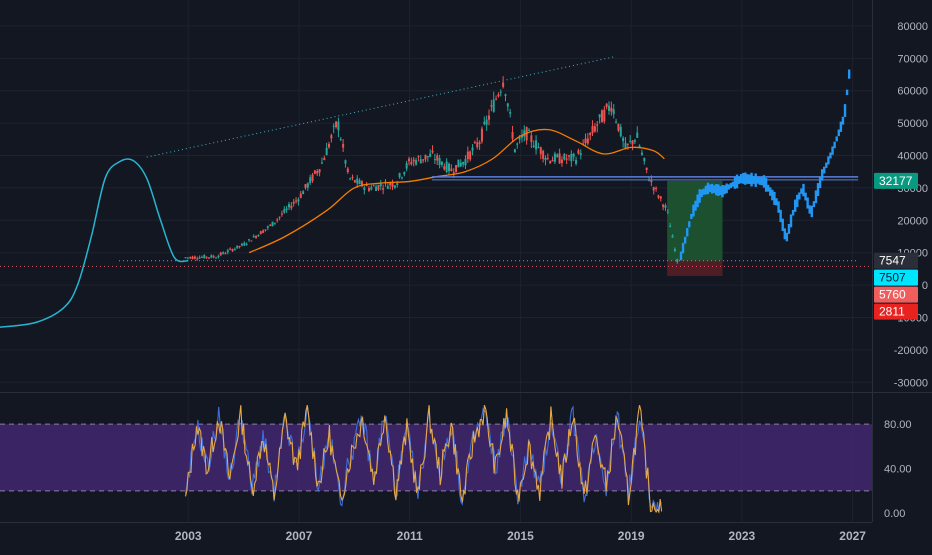 The width and height of the screenshot is (932, 555). Describe the element at coordinates (912, 92) in the screenshot. I see `price-axis-label: 60000` at that location.